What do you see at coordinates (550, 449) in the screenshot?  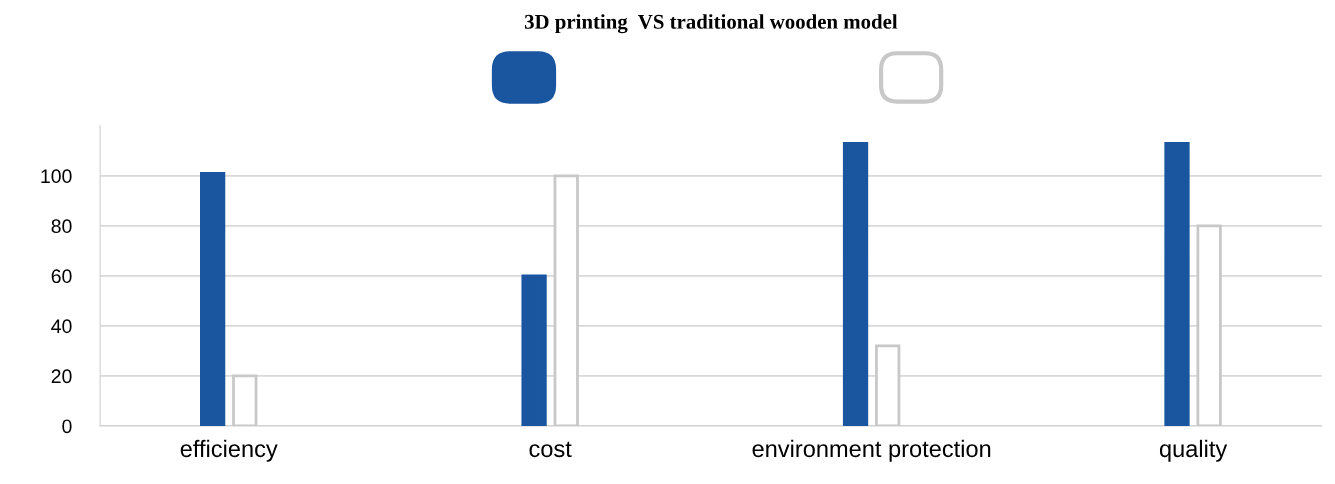 I see `x-tick-label: cost` at bounding box center [550, 449].